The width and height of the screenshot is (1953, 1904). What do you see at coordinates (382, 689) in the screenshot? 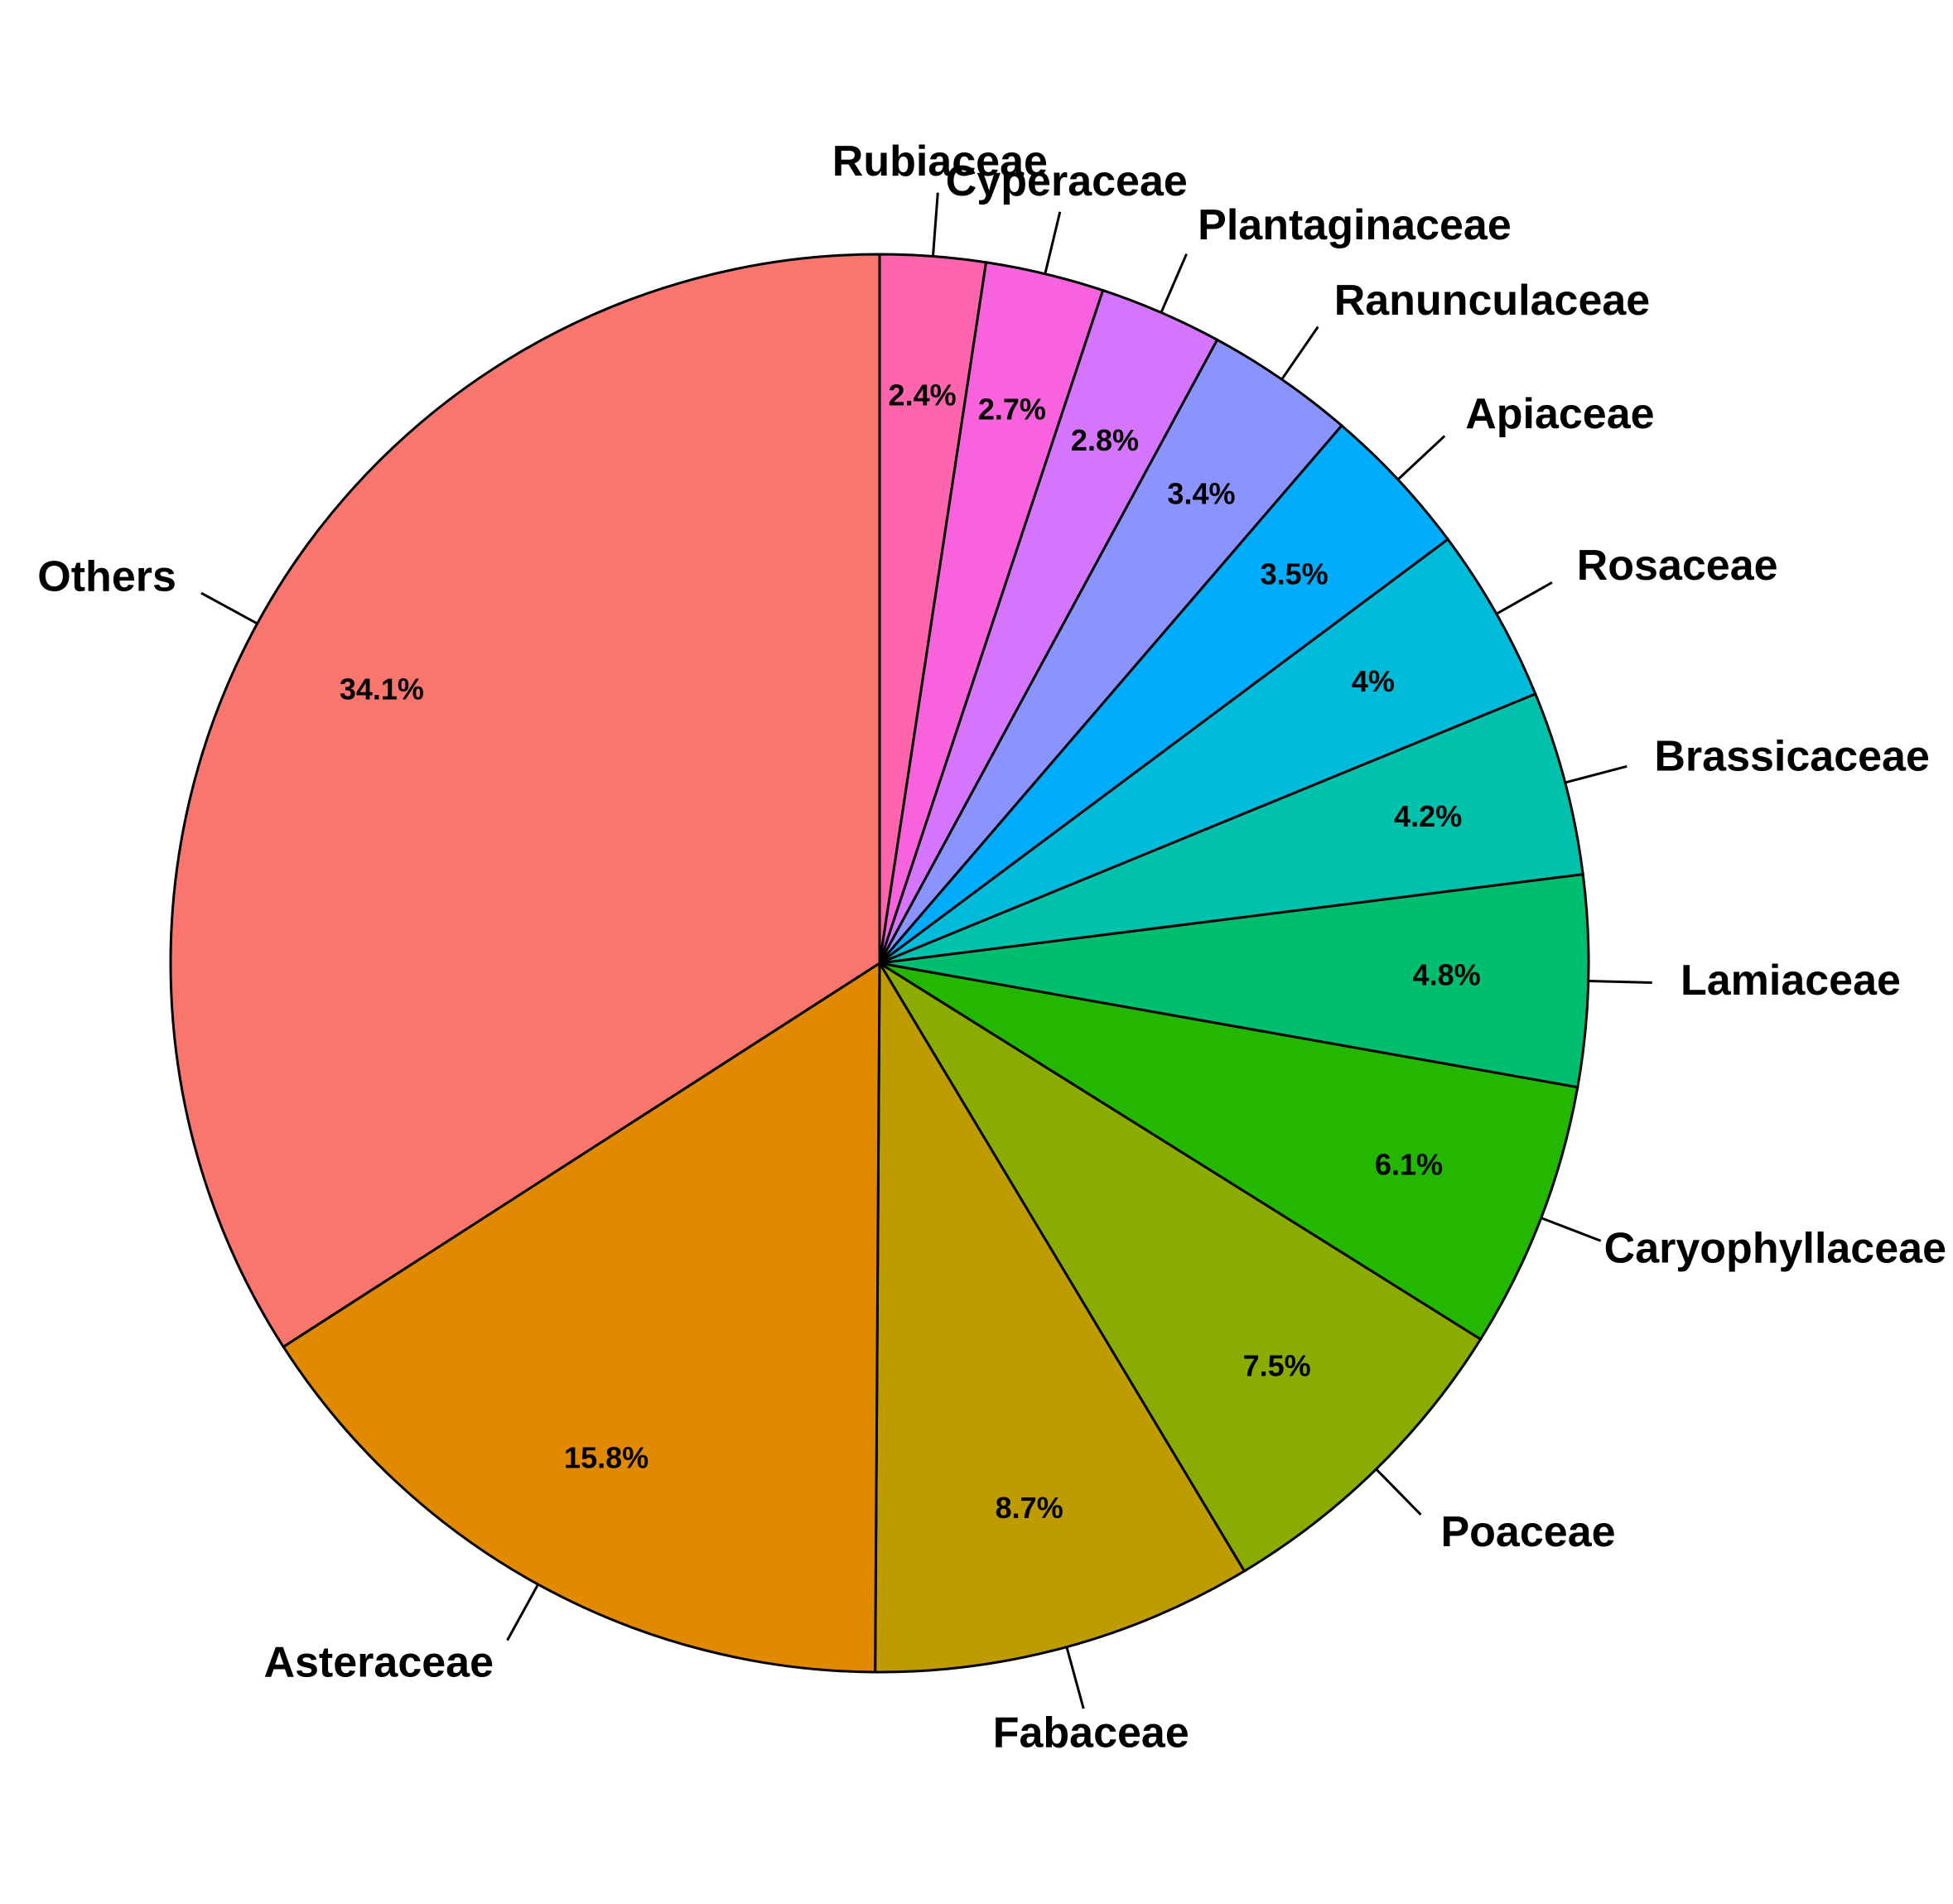
I see `value-label: 34.1%` at bounding box center [382, 689].